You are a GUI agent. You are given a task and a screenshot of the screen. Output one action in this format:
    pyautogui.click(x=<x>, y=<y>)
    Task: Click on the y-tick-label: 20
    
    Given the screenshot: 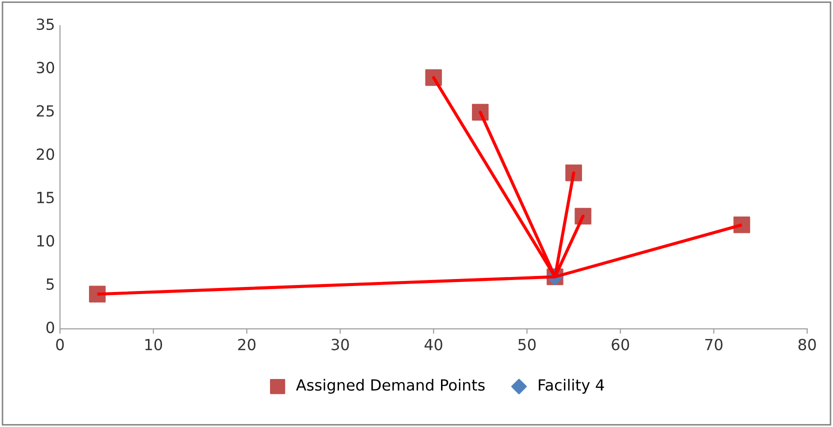 What is the action you would take?
    pyautogui.click(x=45, y=154)
    